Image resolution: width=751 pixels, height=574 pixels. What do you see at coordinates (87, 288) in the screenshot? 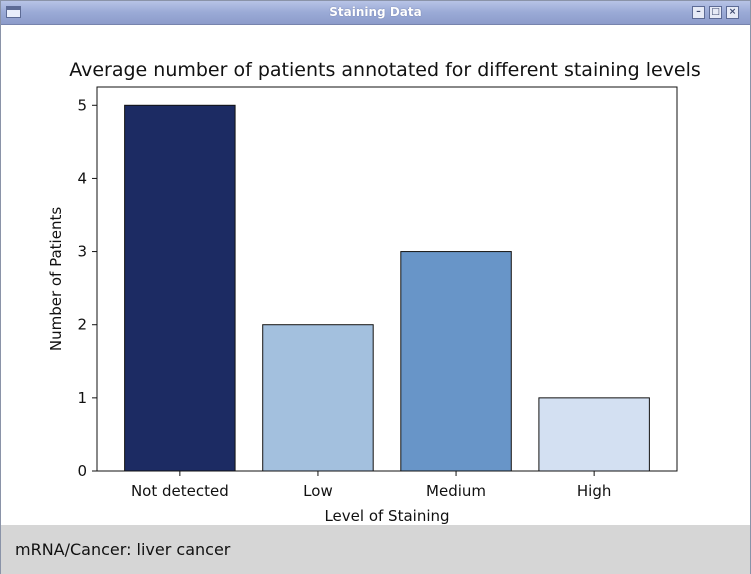
I see `y-axis-ticks: 0 1 2 3 4 5` at bounding box center [87, 288].